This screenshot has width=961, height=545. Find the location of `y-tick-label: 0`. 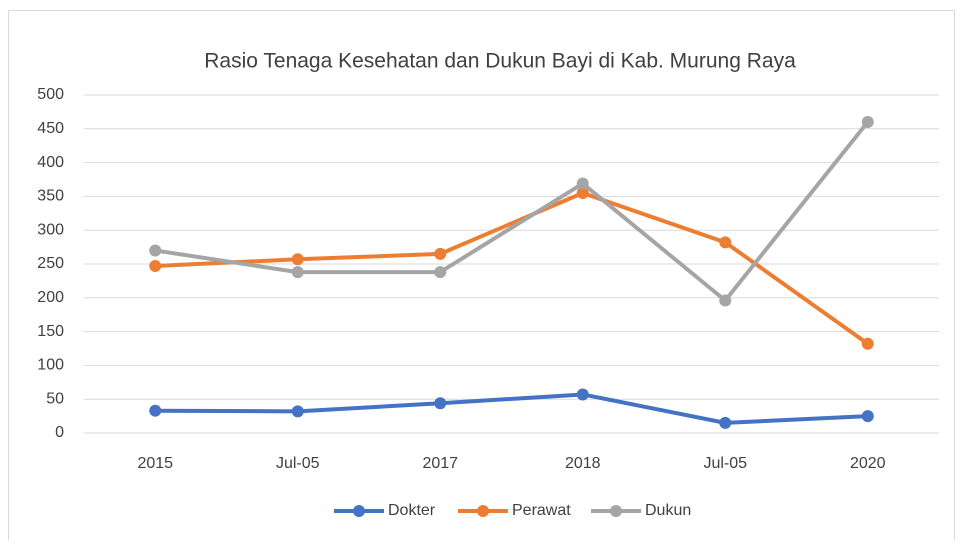

y-tick-label: 0 is located at coordinates (59, 432).